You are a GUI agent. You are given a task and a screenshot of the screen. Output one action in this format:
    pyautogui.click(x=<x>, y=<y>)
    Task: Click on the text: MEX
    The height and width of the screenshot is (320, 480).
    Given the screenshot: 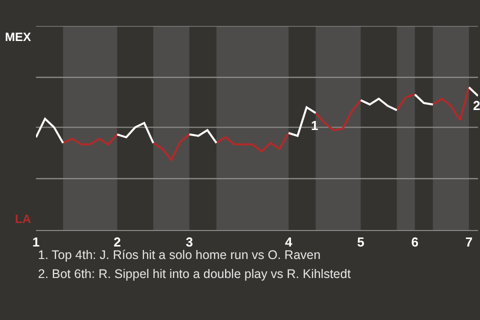 What is the action you would take?
    pyautogui.click(x=18, y=37)
    